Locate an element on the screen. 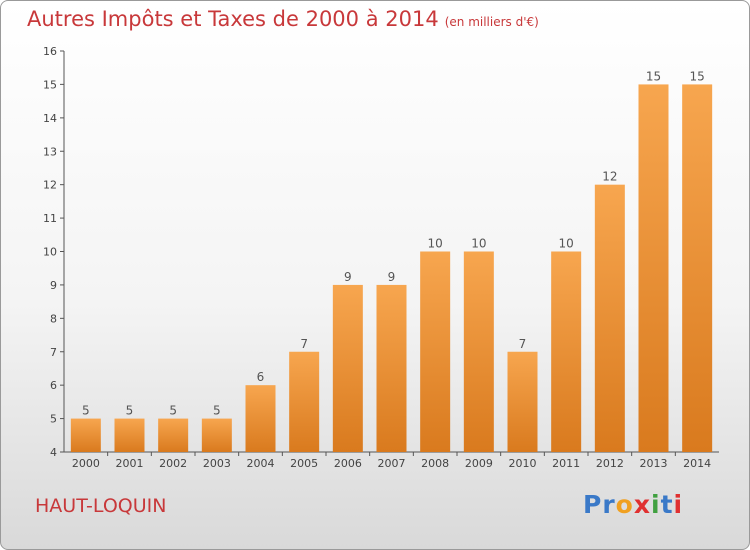  data-label: 6 is located at coordinates (261, 377).